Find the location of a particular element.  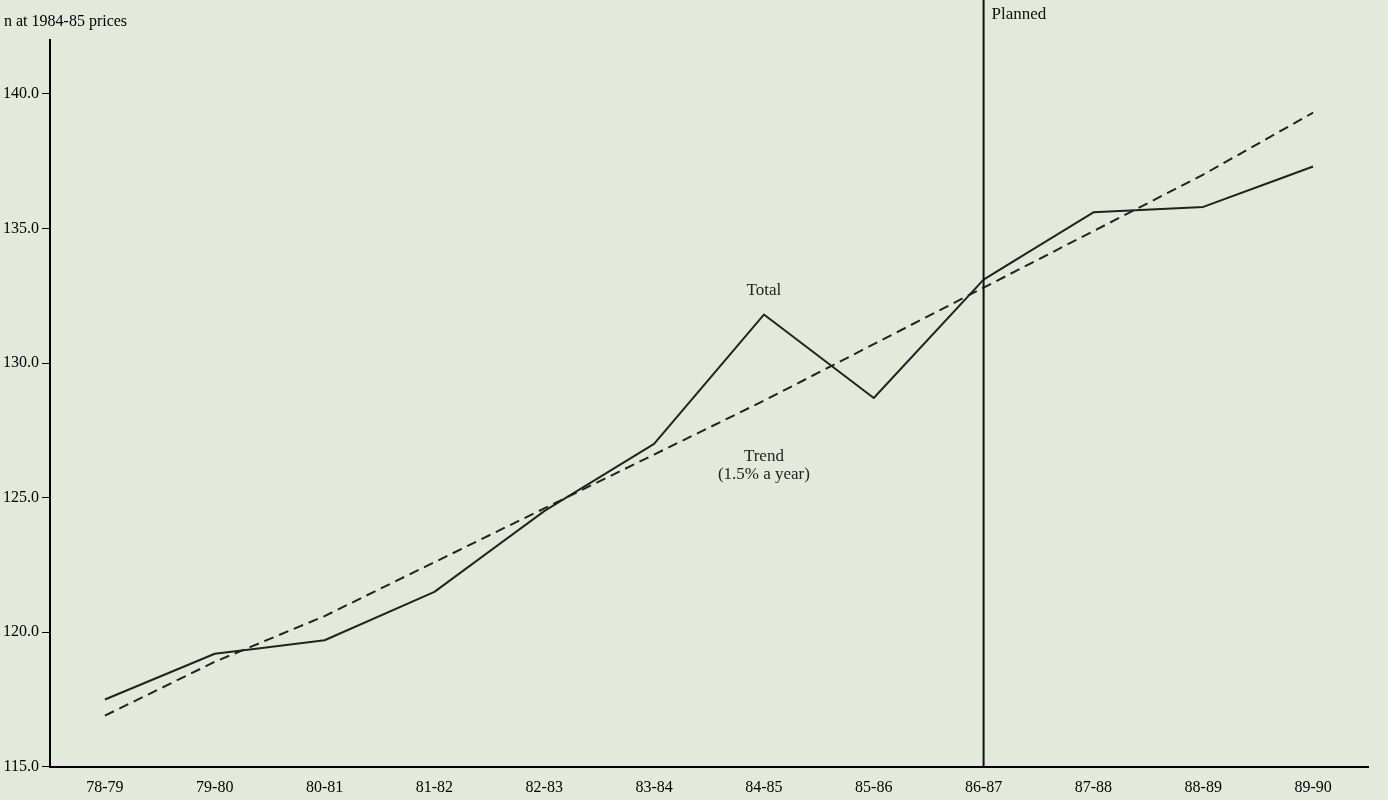

y-tick-label: 115.0 is located at coordinates (21, 765).